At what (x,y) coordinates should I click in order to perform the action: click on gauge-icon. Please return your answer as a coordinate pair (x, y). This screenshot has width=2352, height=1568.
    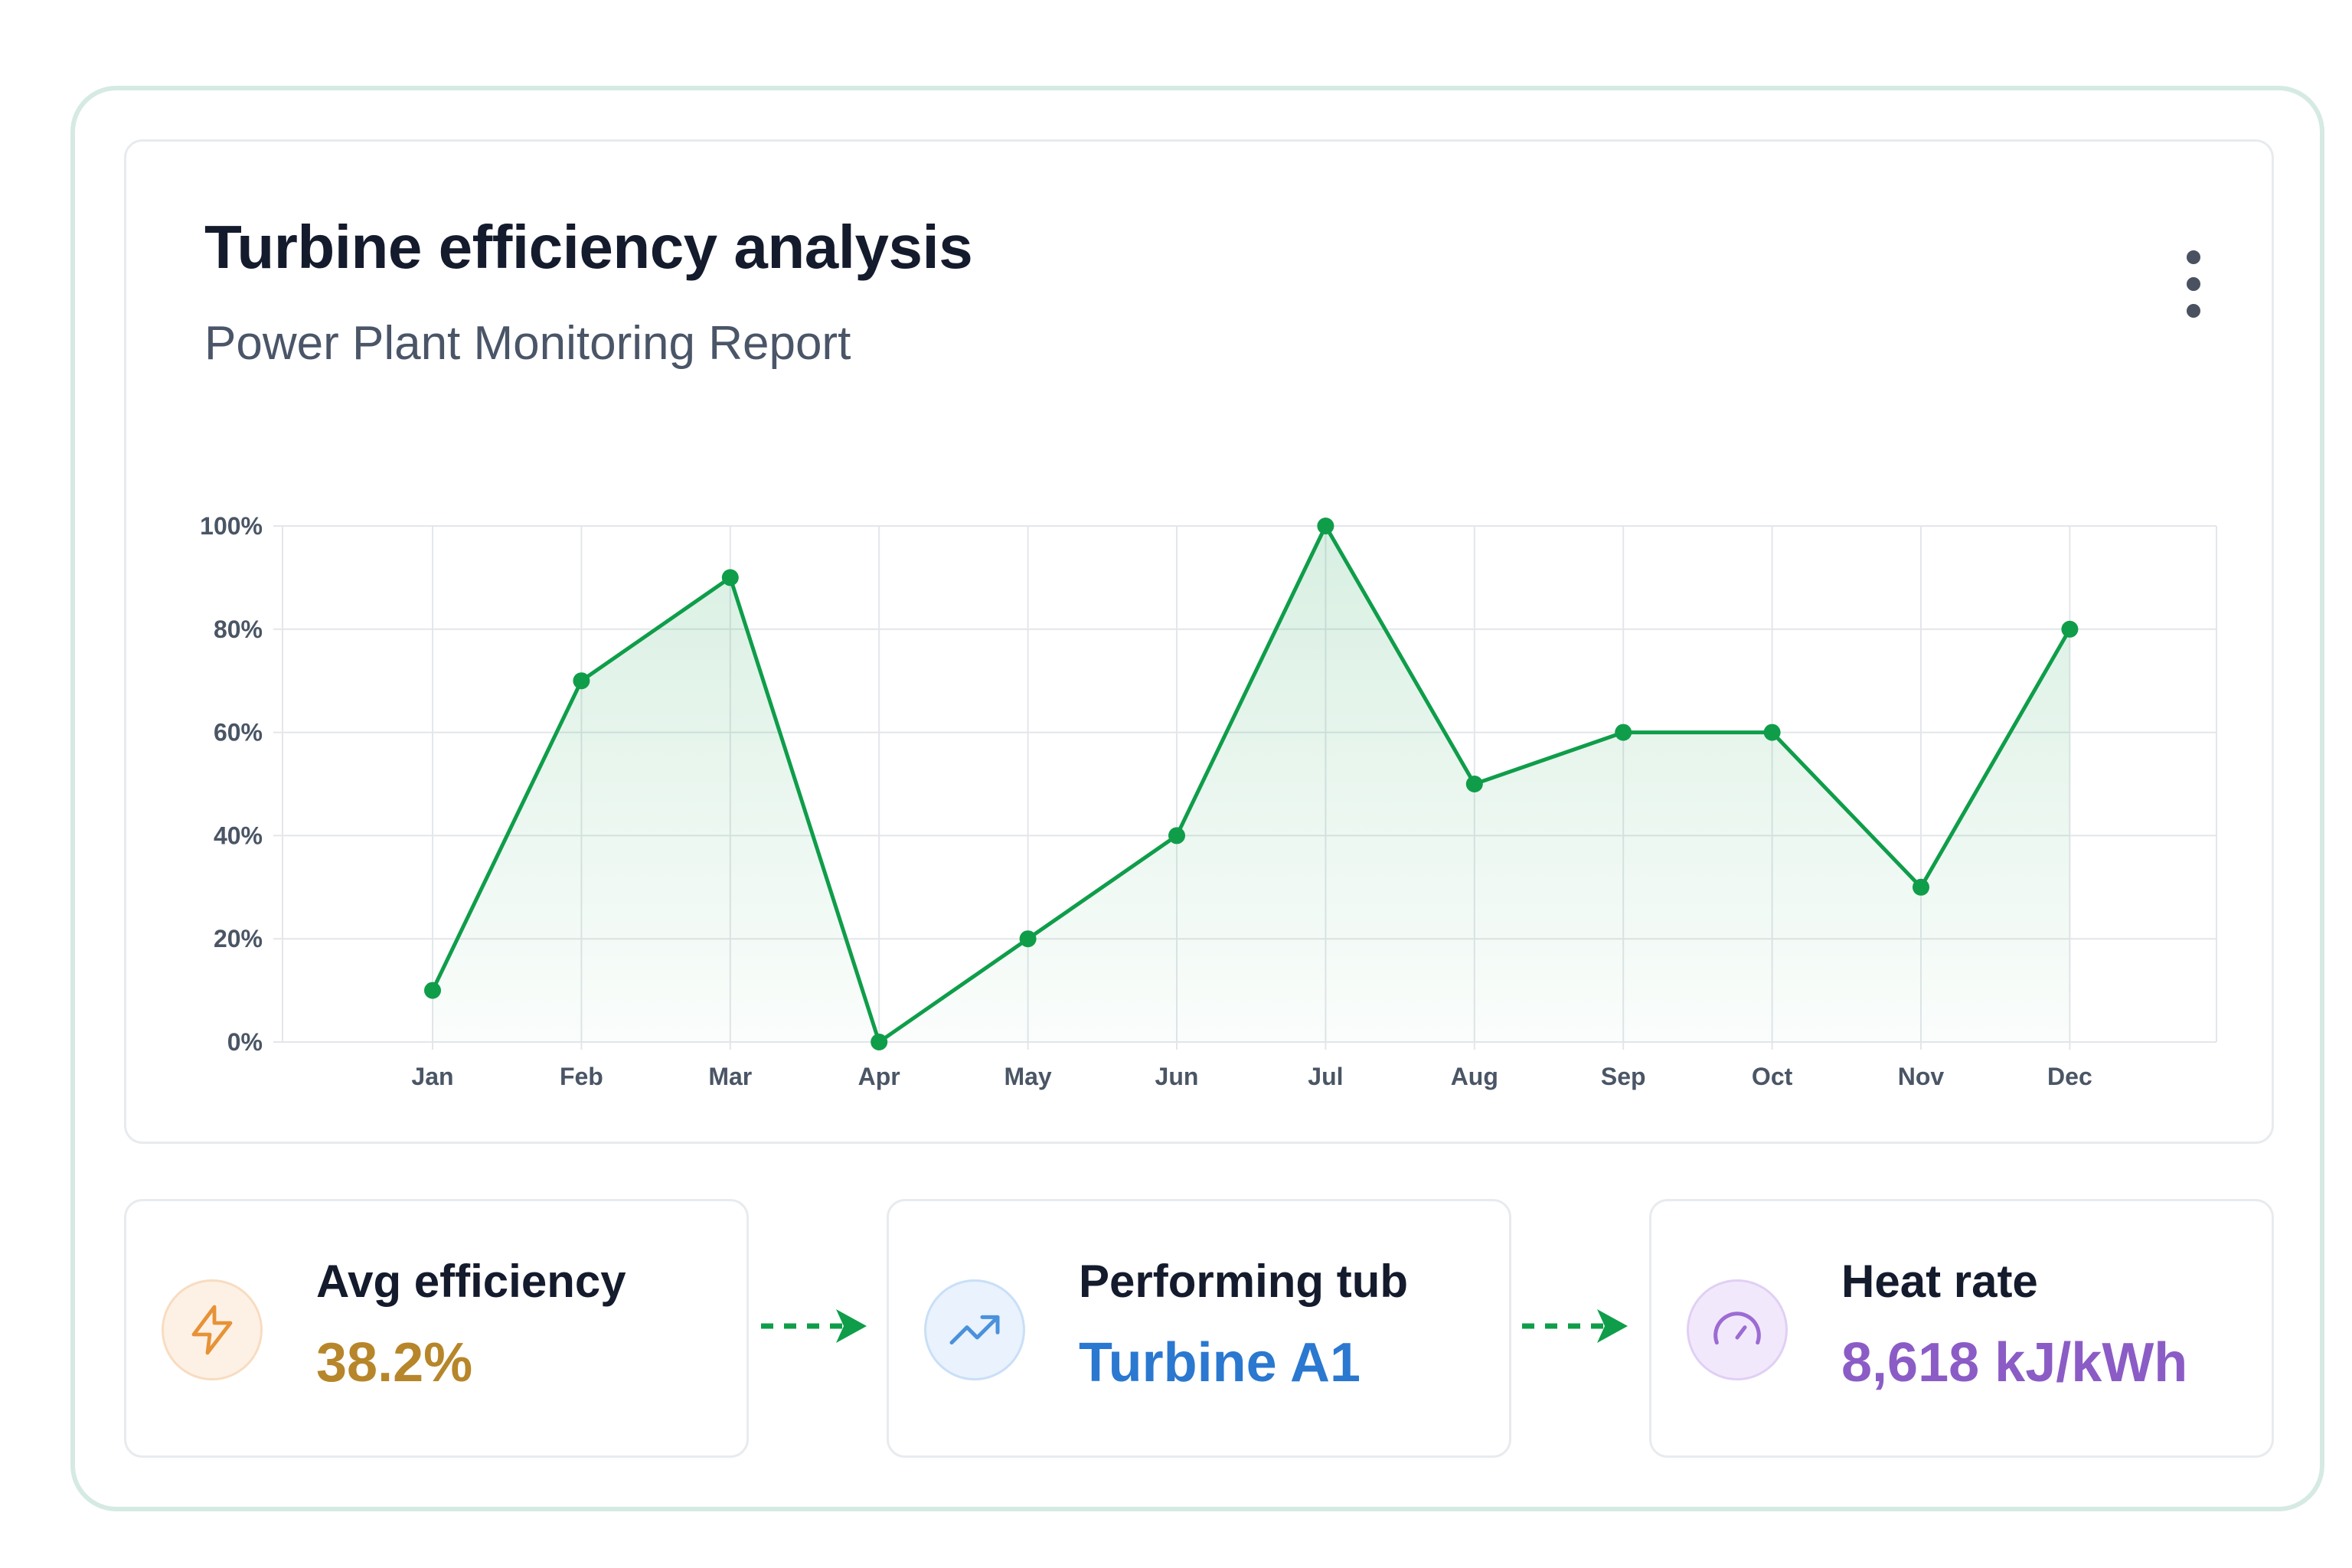
    Looking at the image, I should click on (1737, 1329).